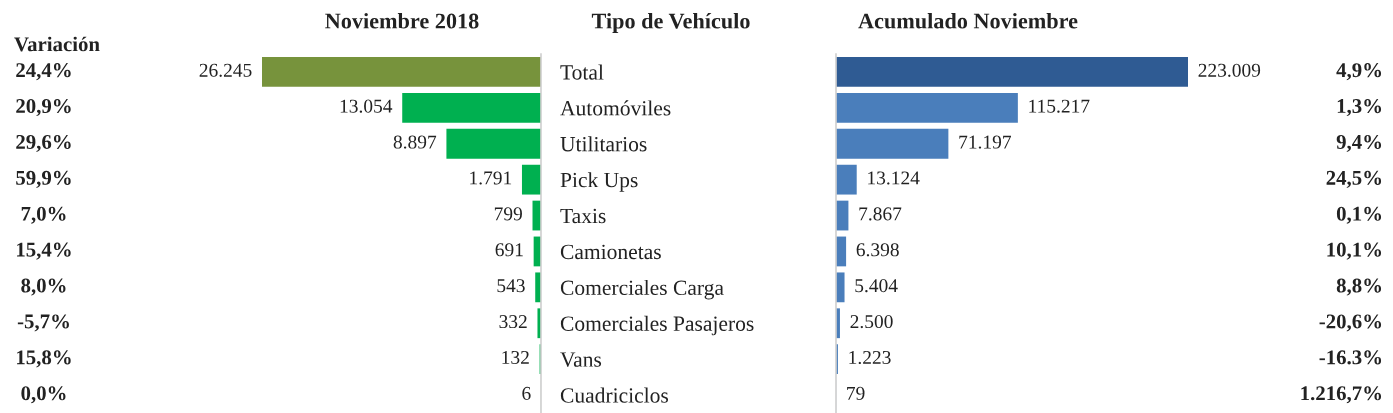 Image resolution: width=1393 pixels, height=413 pixels. I want to click on data-label: 6.398, so click(877, 250).